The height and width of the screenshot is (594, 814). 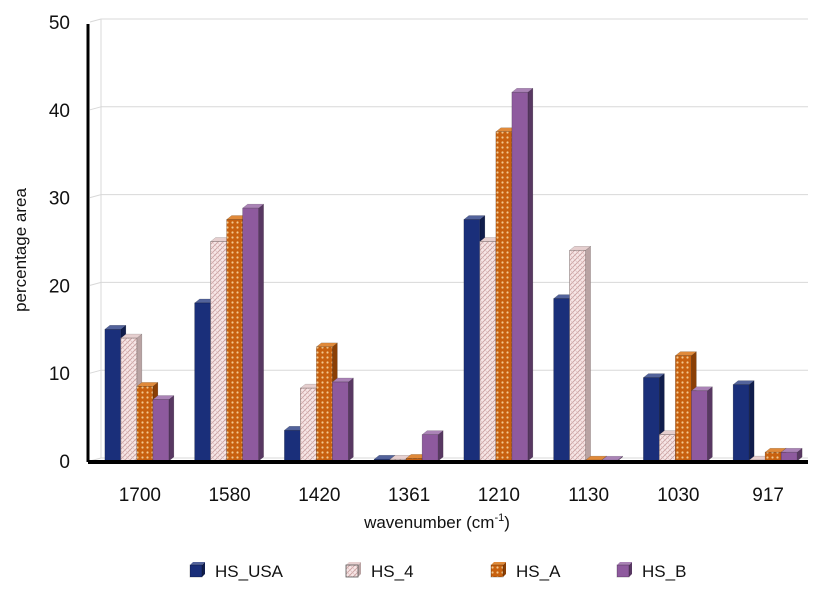 What do you see at coordinates (499, 495) in the screenshot?
I see `x-tick-label: 1210` at bounding box center [499, 495].